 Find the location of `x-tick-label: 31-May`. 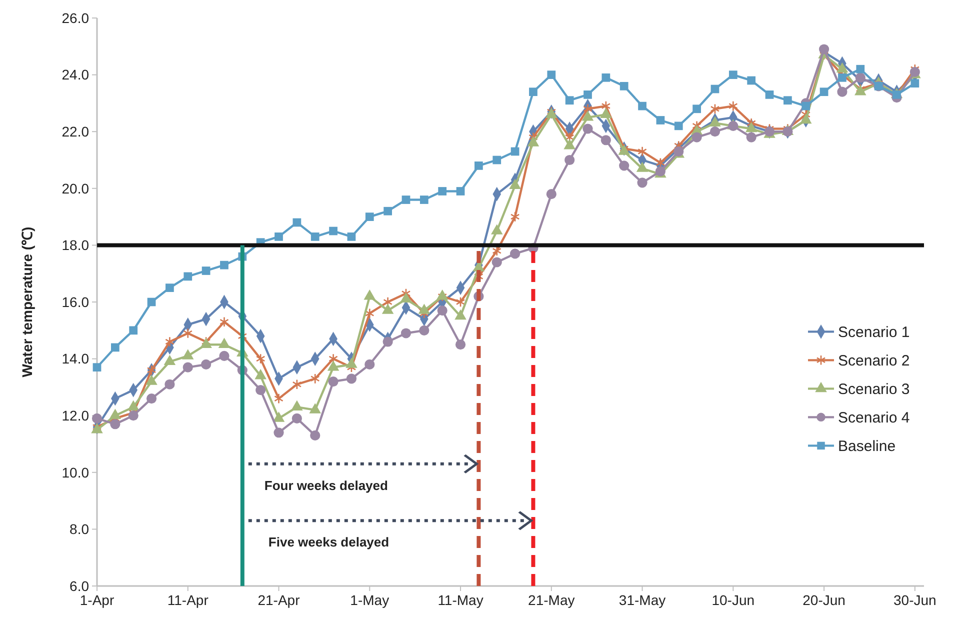

x-tick-label: 31-May is located at coordinates (642, 600).